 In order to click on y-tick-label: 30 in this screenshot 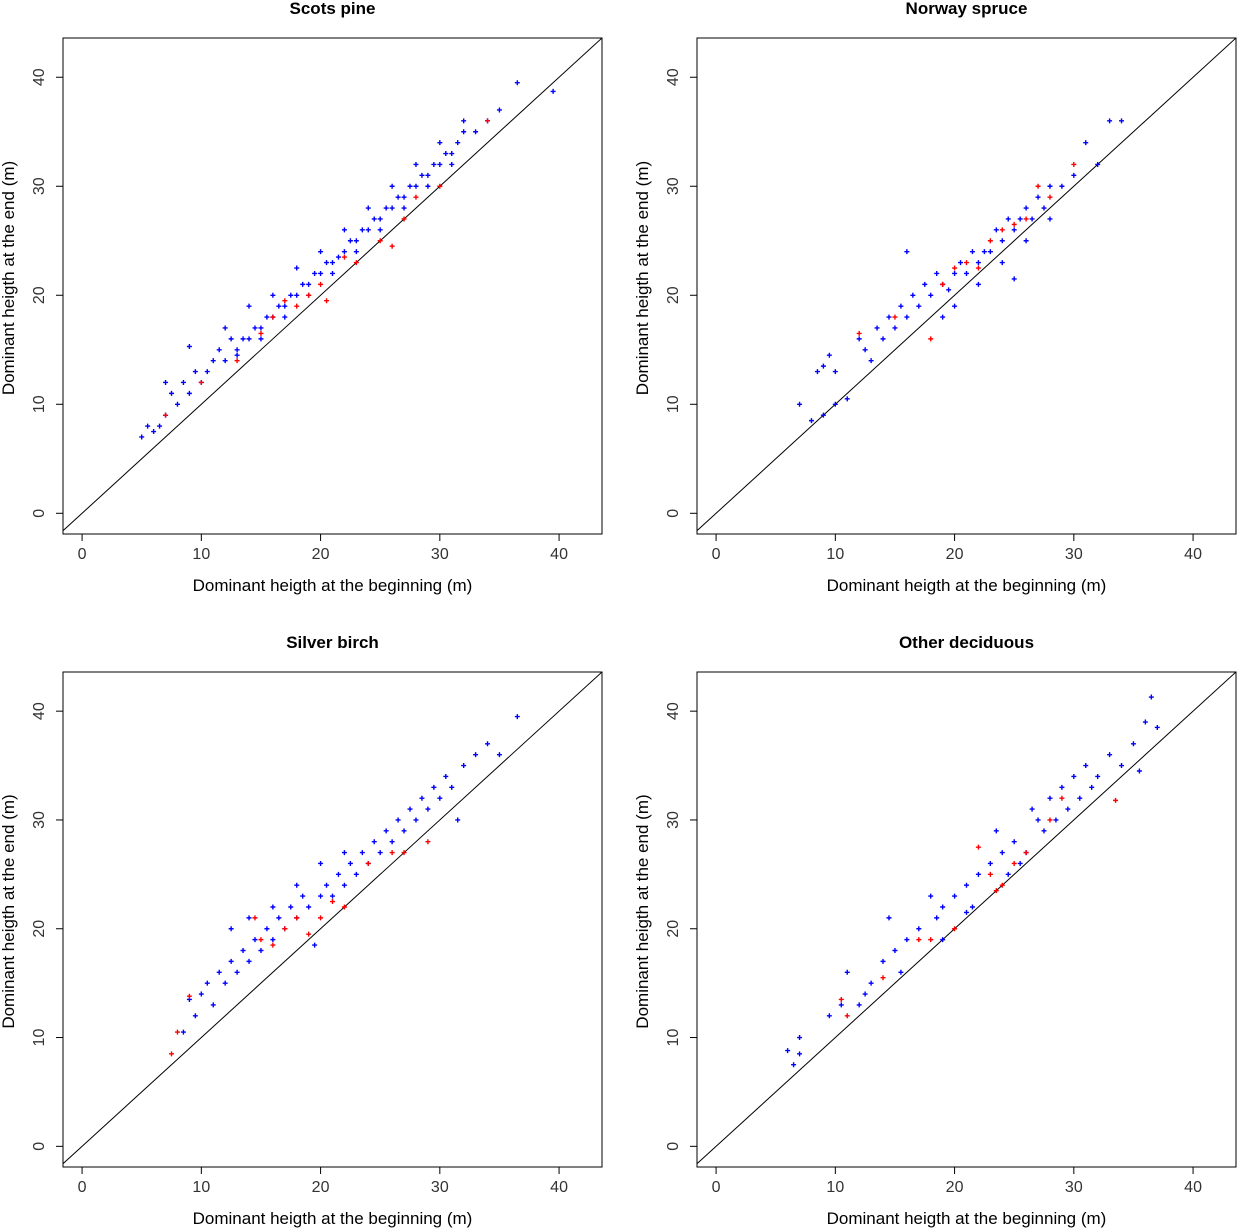, I will do `click(39, 186)`.